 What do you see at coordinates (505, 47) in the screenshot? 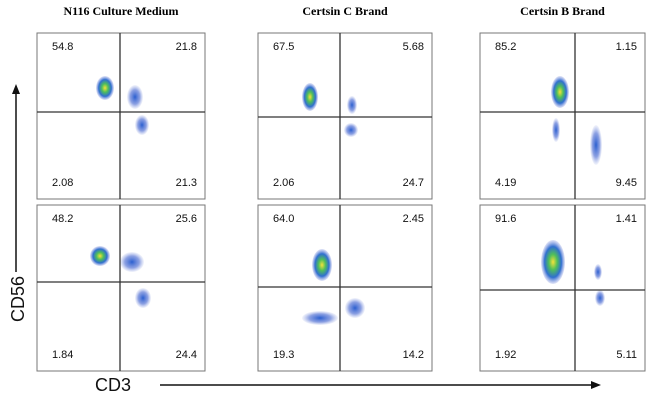
I see `quadrant-percent: 85.2` at bounding box center [505, 47].